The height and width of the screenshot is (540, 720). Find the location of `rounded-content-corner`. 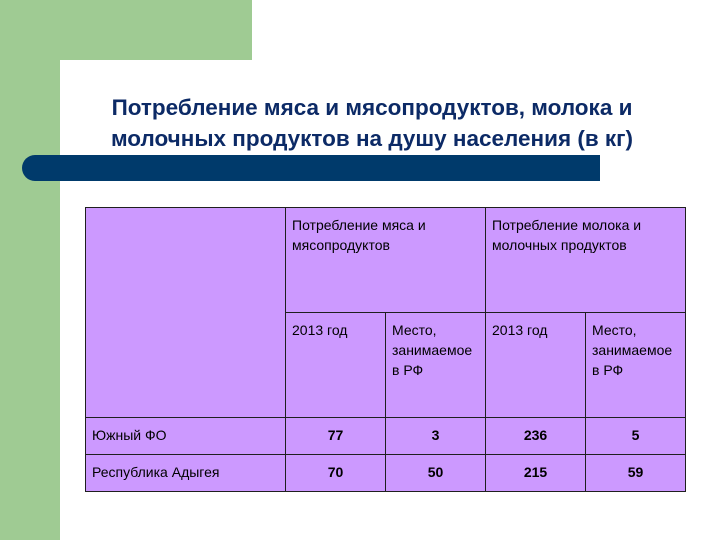

rounded-content-corner is located at coordinates (100, 100).